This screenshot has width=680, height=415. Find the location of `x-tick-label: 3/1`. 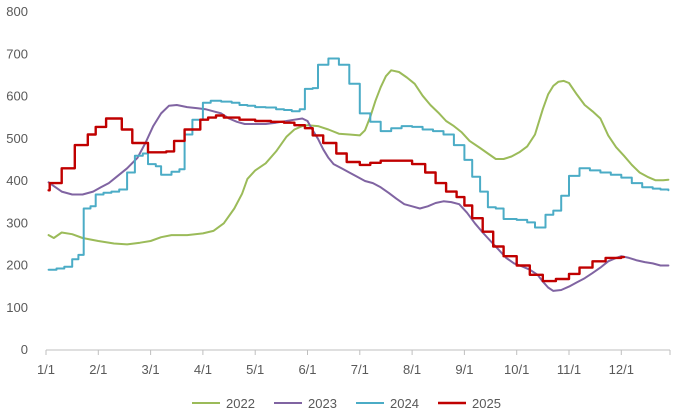

x-tick-label: 3/1 is located at coordinates (151, 369).